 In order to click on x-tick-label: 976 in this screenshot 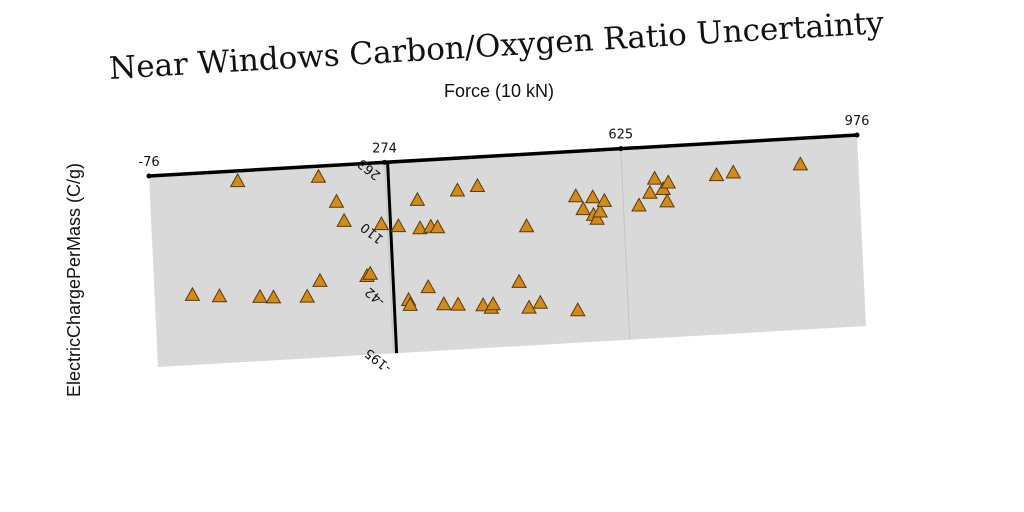, I will do `click(857, 121)`.